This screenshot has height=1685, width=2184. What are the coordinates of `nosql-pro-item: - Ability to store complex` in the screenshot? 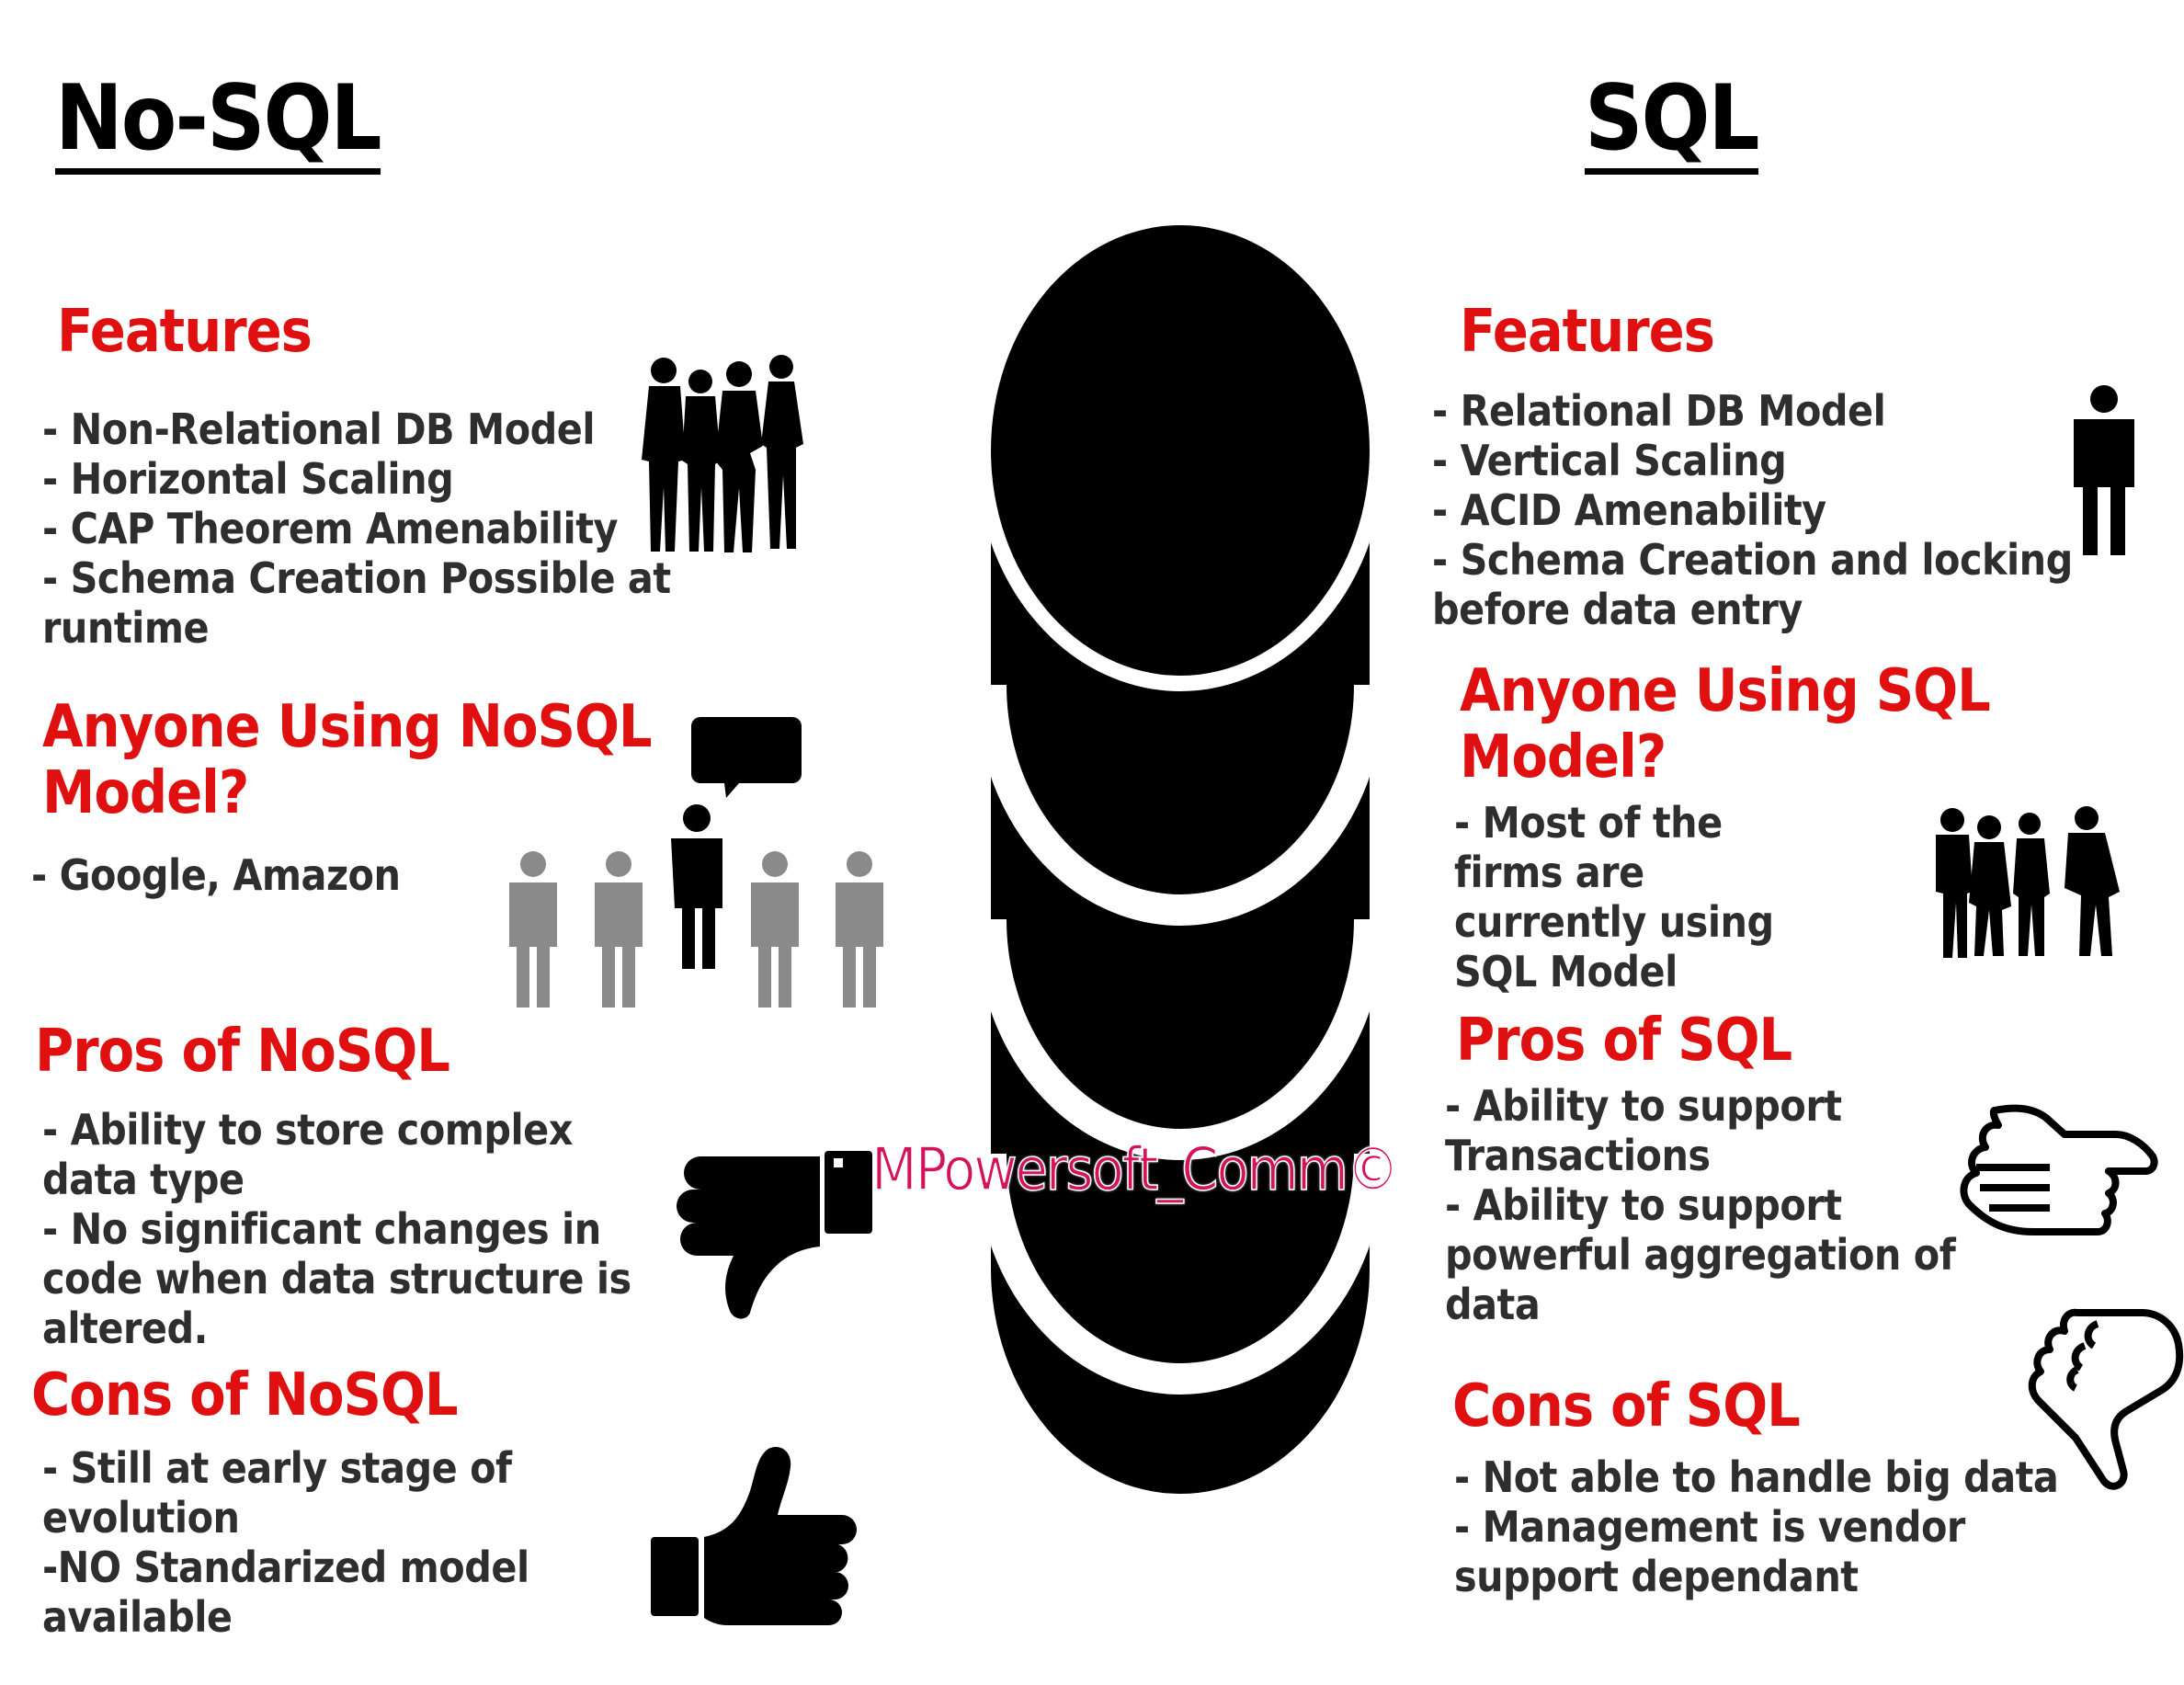 It's located at (307, 1130).